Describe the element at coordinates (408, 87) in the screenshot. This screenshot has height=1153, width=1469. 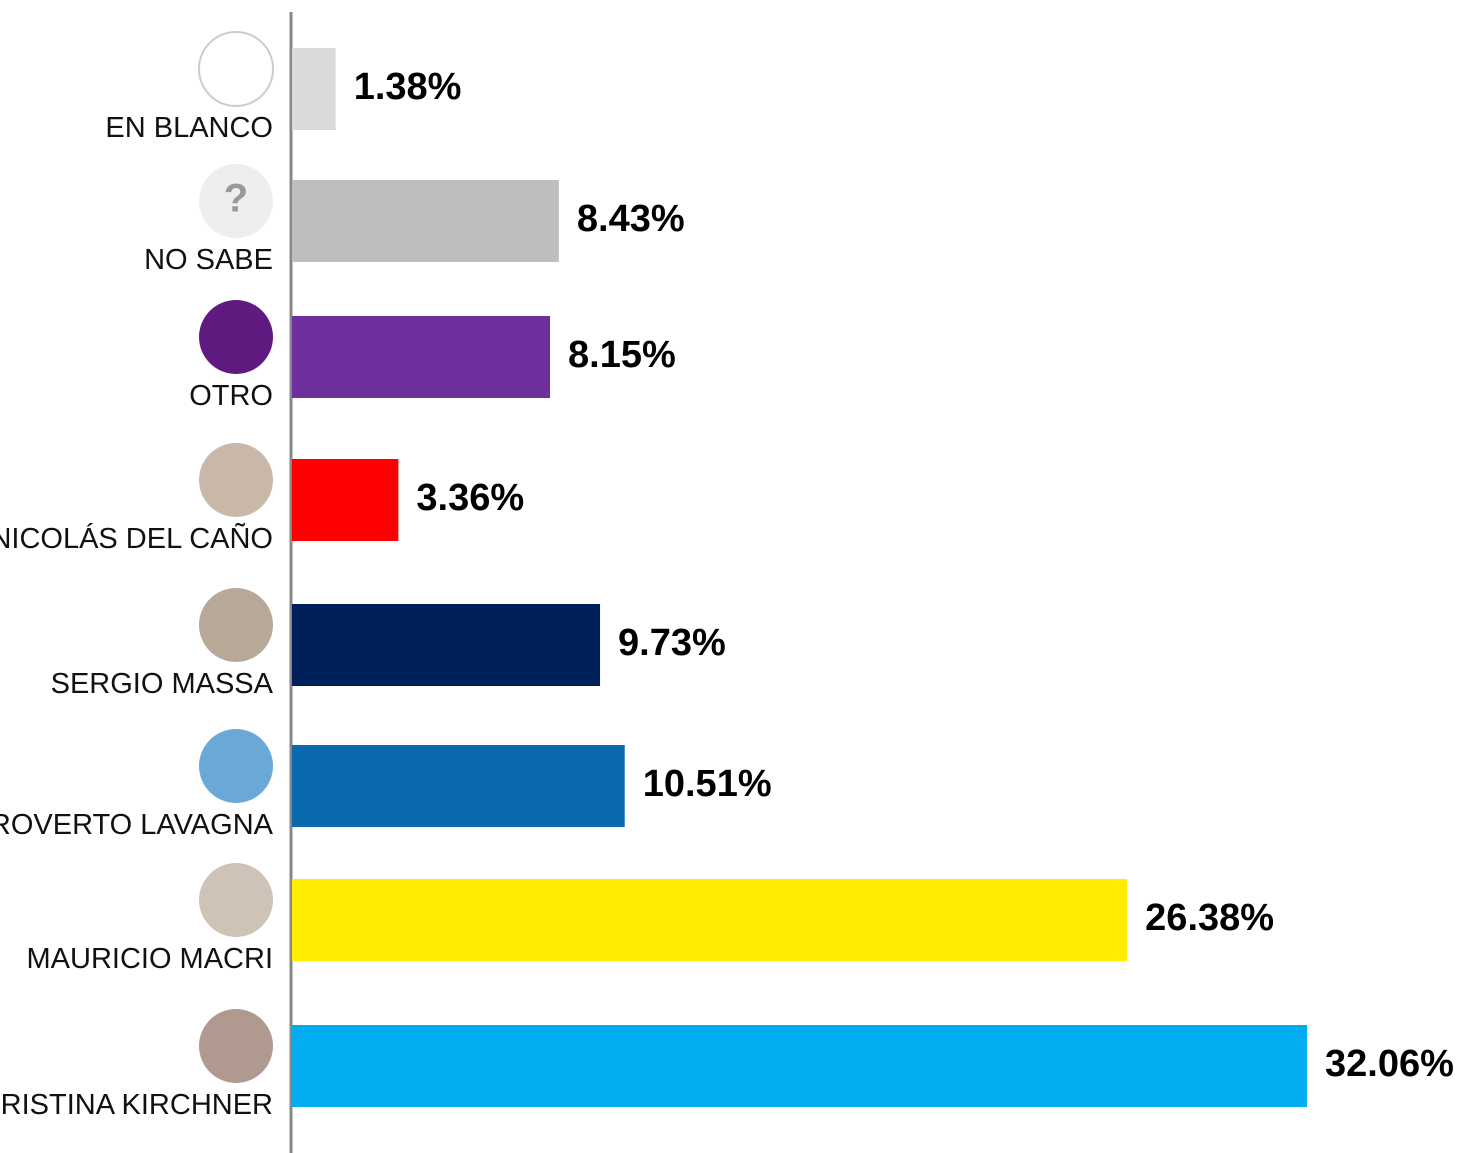
I see `value-label: 1.38%` at that location.